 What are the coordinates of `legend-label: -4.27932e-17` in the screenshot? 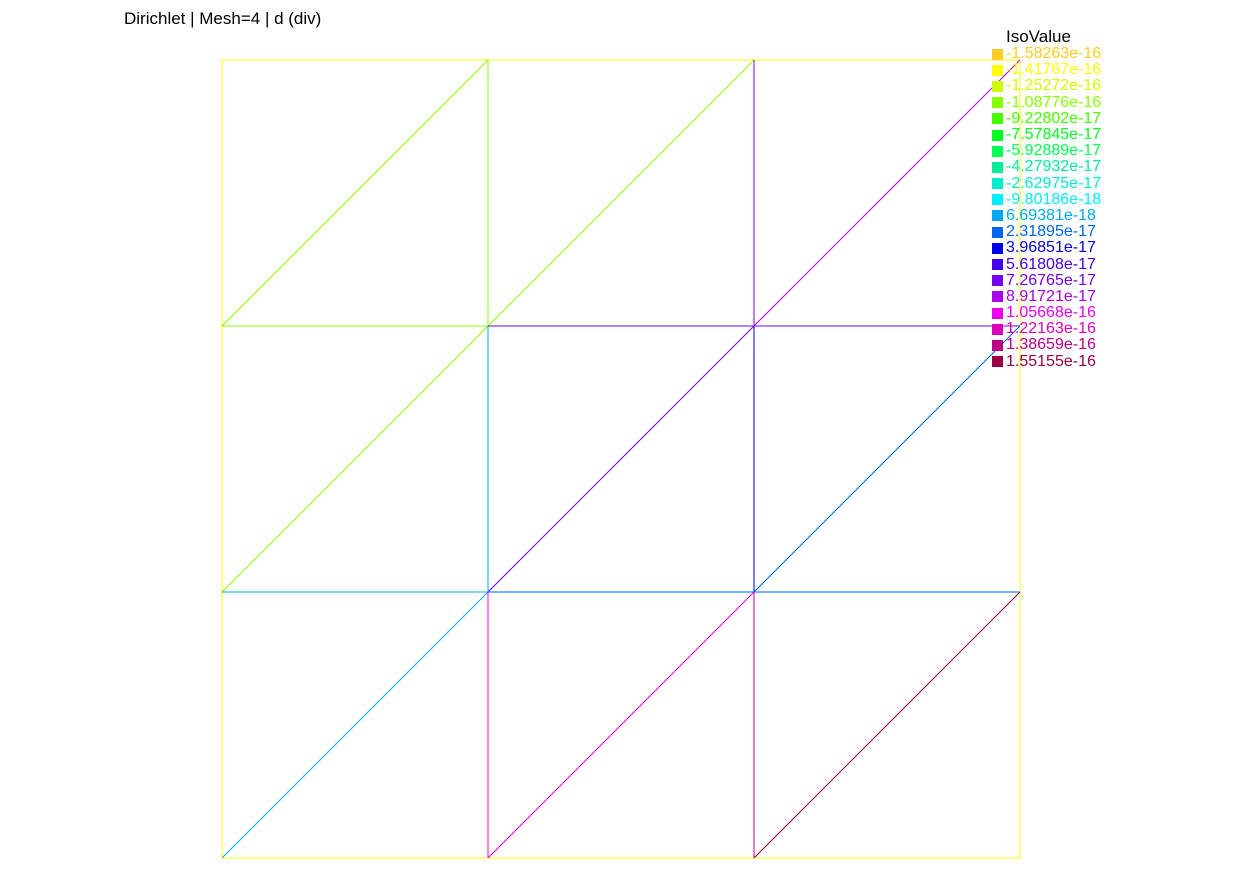 It's located at (1054, 167).